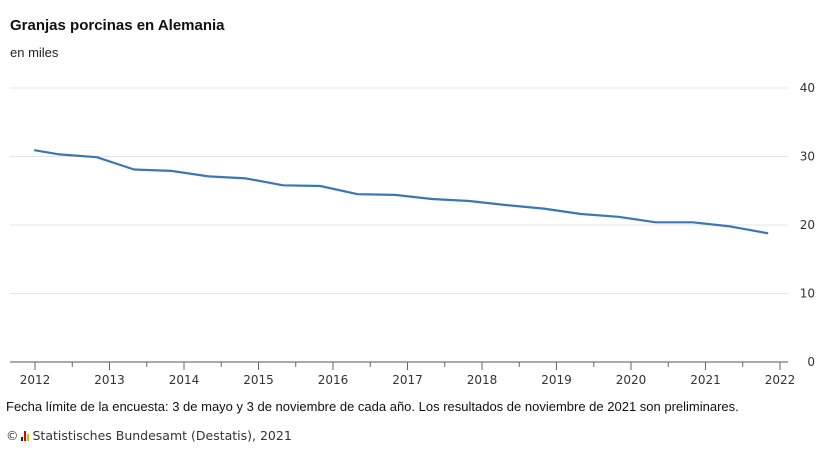  I want to click on chart-title: Granjas porcinas en Alemania, so click(117, 25).